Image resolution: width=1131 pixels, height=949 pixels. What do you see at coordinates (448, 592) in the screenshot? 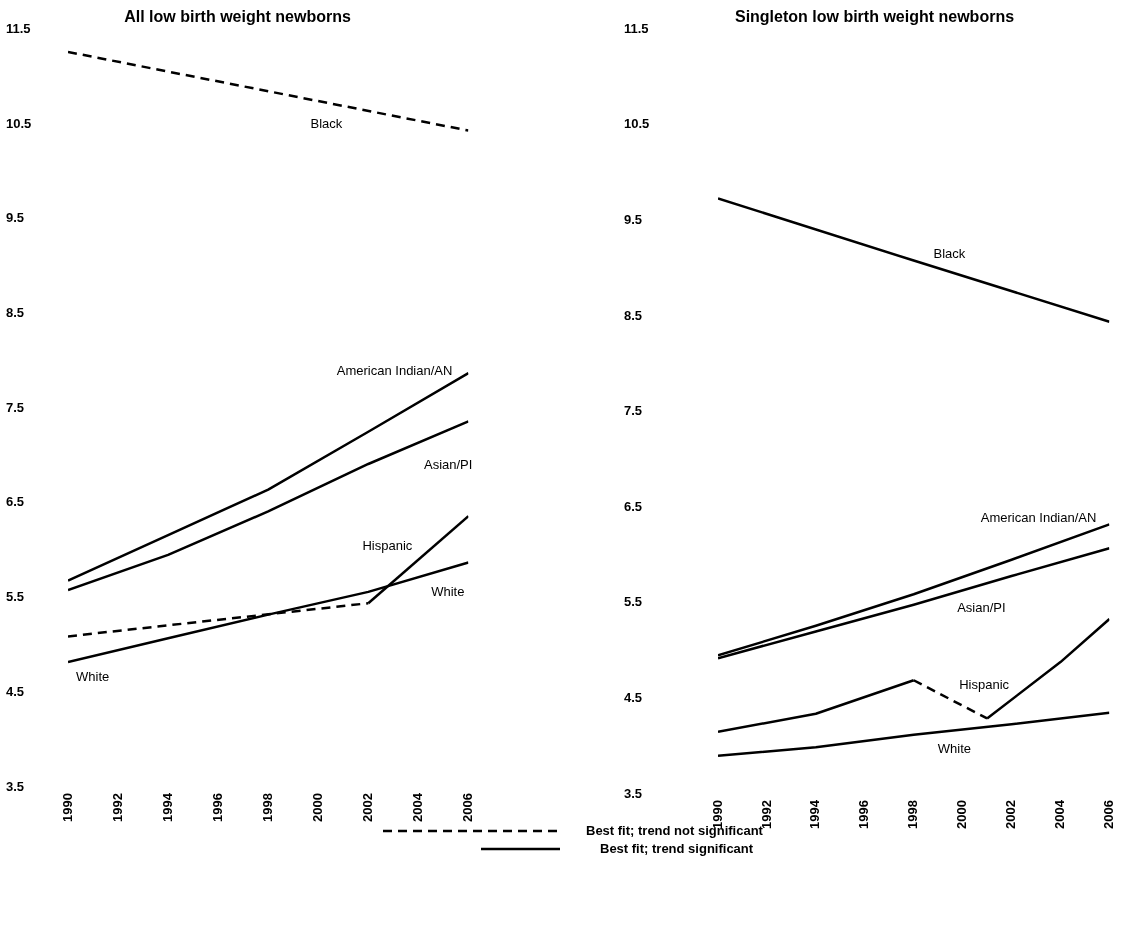
I see `text: White` at bounding box center [448, 592].